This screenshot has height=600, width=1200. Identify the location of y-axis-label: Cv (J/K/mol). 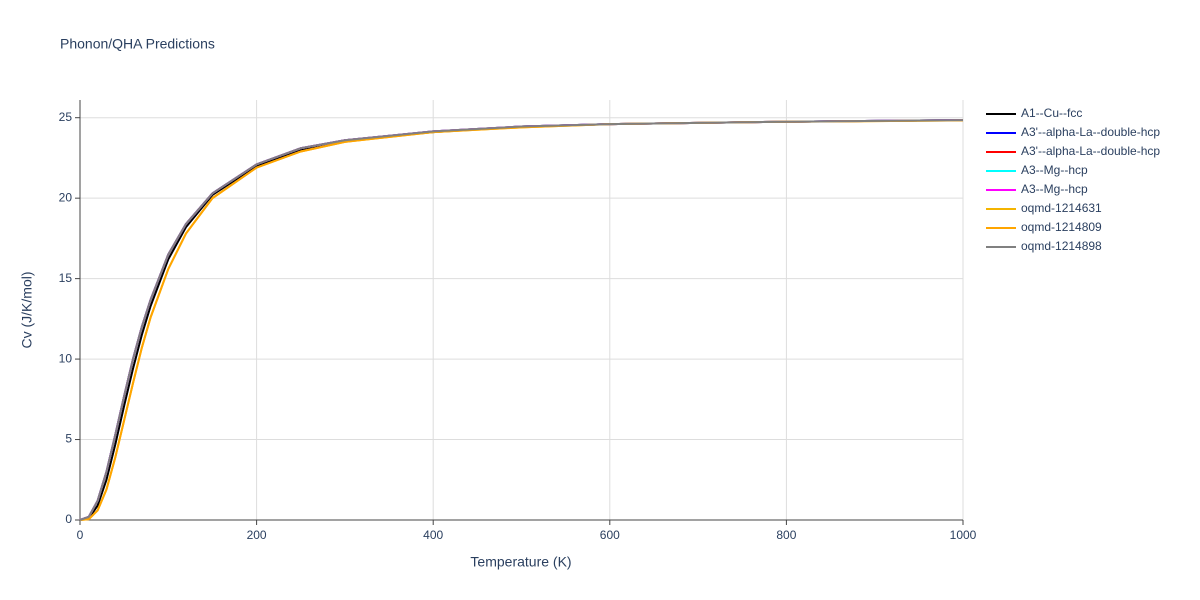
(27, 310).